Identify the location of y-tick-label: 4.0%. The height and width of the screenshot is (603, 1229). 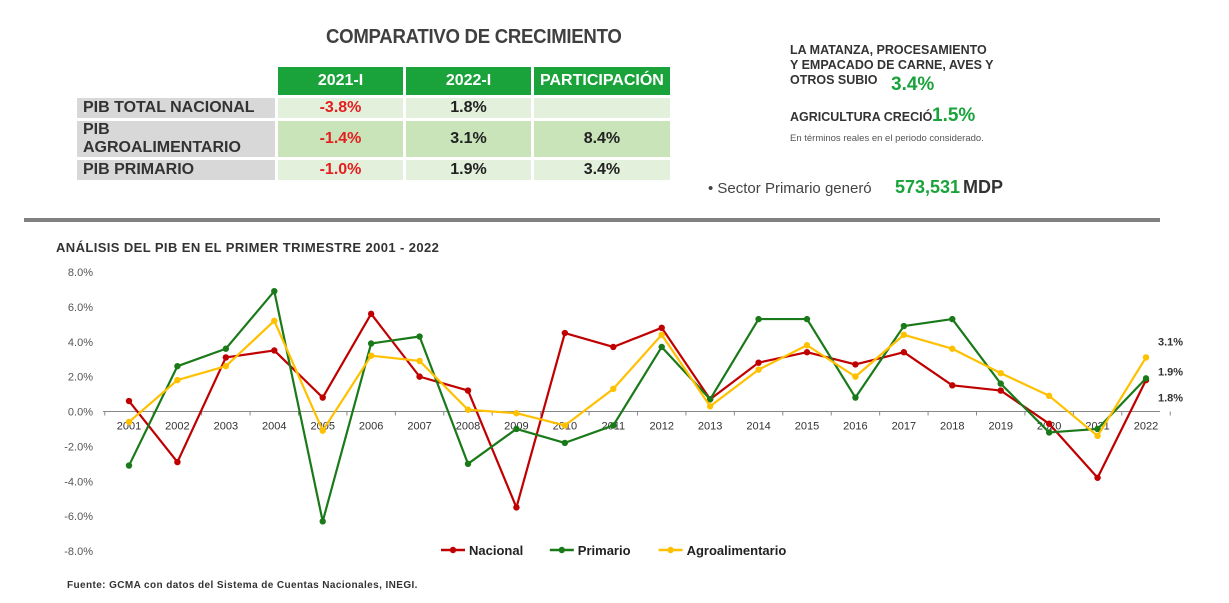
(80, 343).